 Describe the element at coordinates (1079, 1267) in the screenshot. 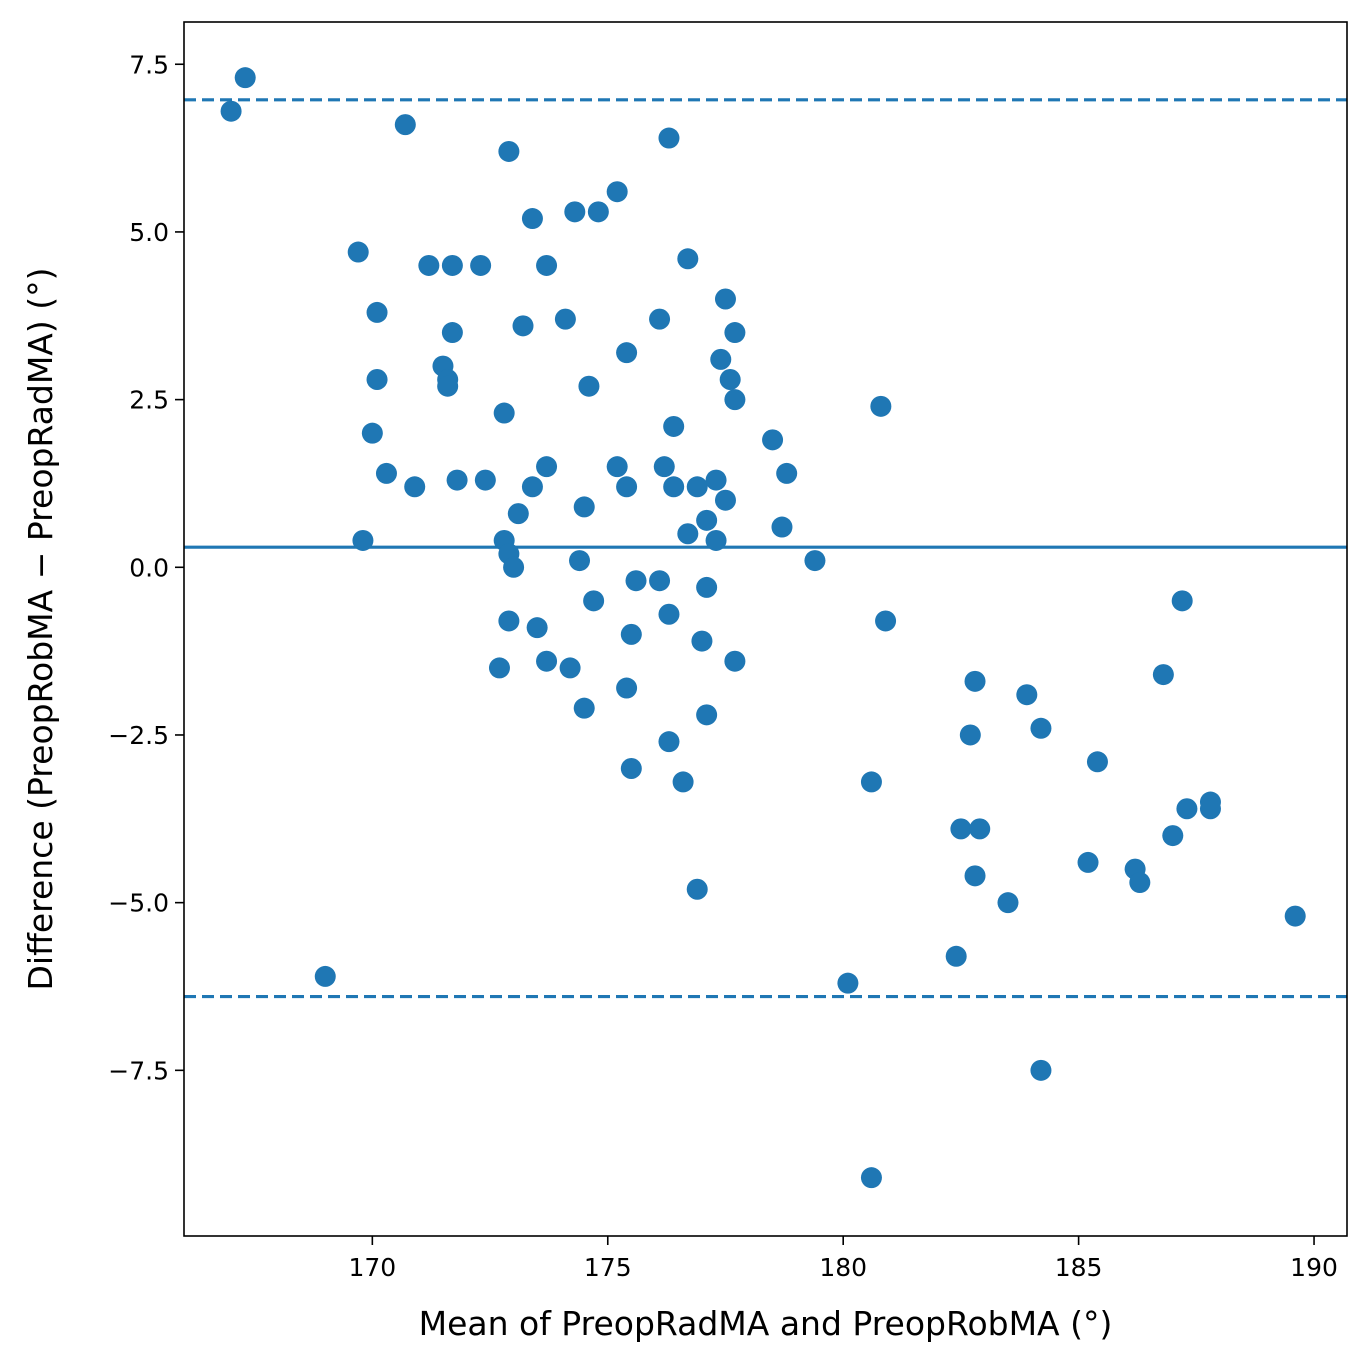

I see `x-tick-label: 185` at that location.